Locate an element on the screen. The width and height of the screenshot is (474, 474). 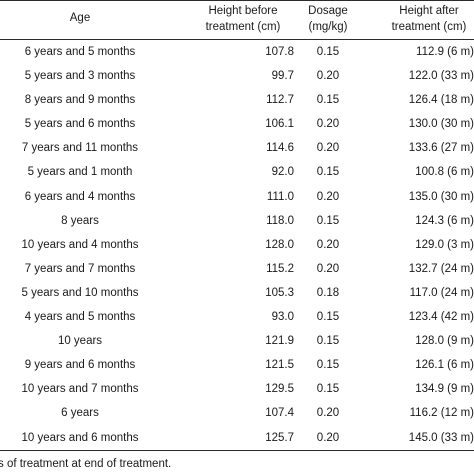
header-height-after: Height after treatment (cm) is located at coordinates (429, 19).